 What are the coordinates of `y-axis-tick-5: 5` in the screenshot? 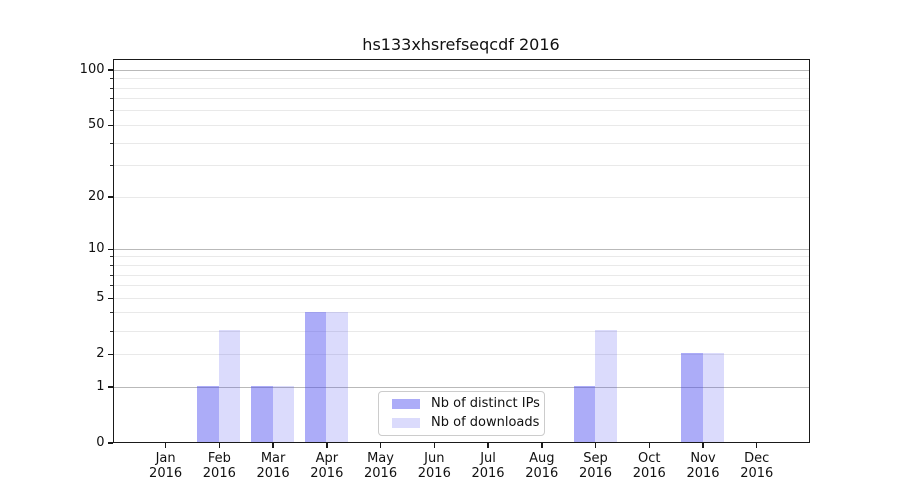 It's located at (100, 298).